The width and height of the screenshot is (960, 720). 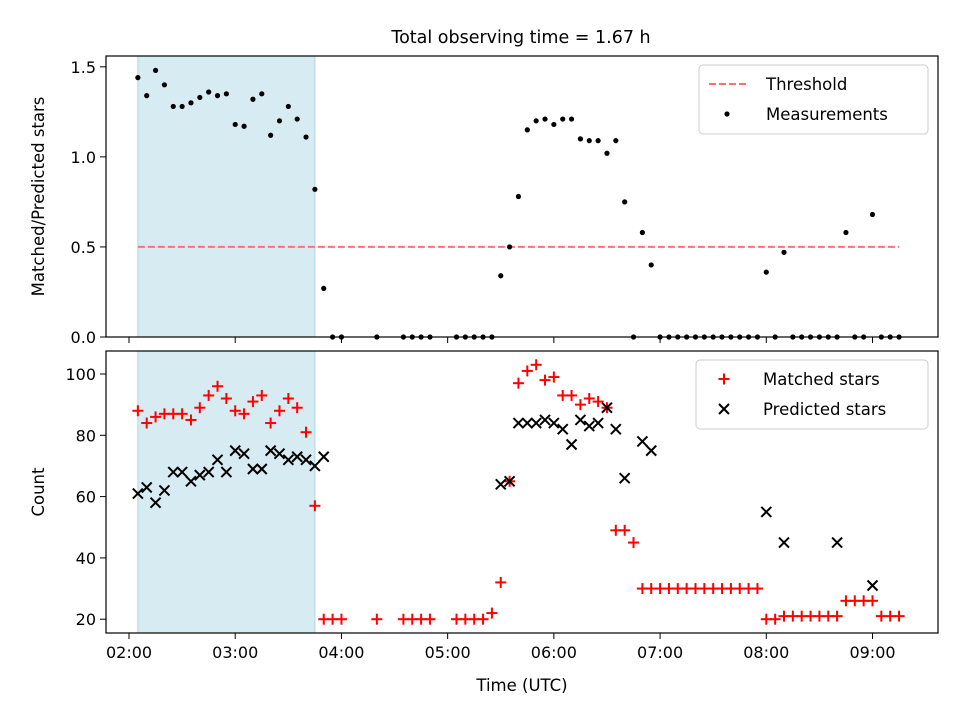 I want to click on y-tick-label: 60, so click(x=86, y=497).